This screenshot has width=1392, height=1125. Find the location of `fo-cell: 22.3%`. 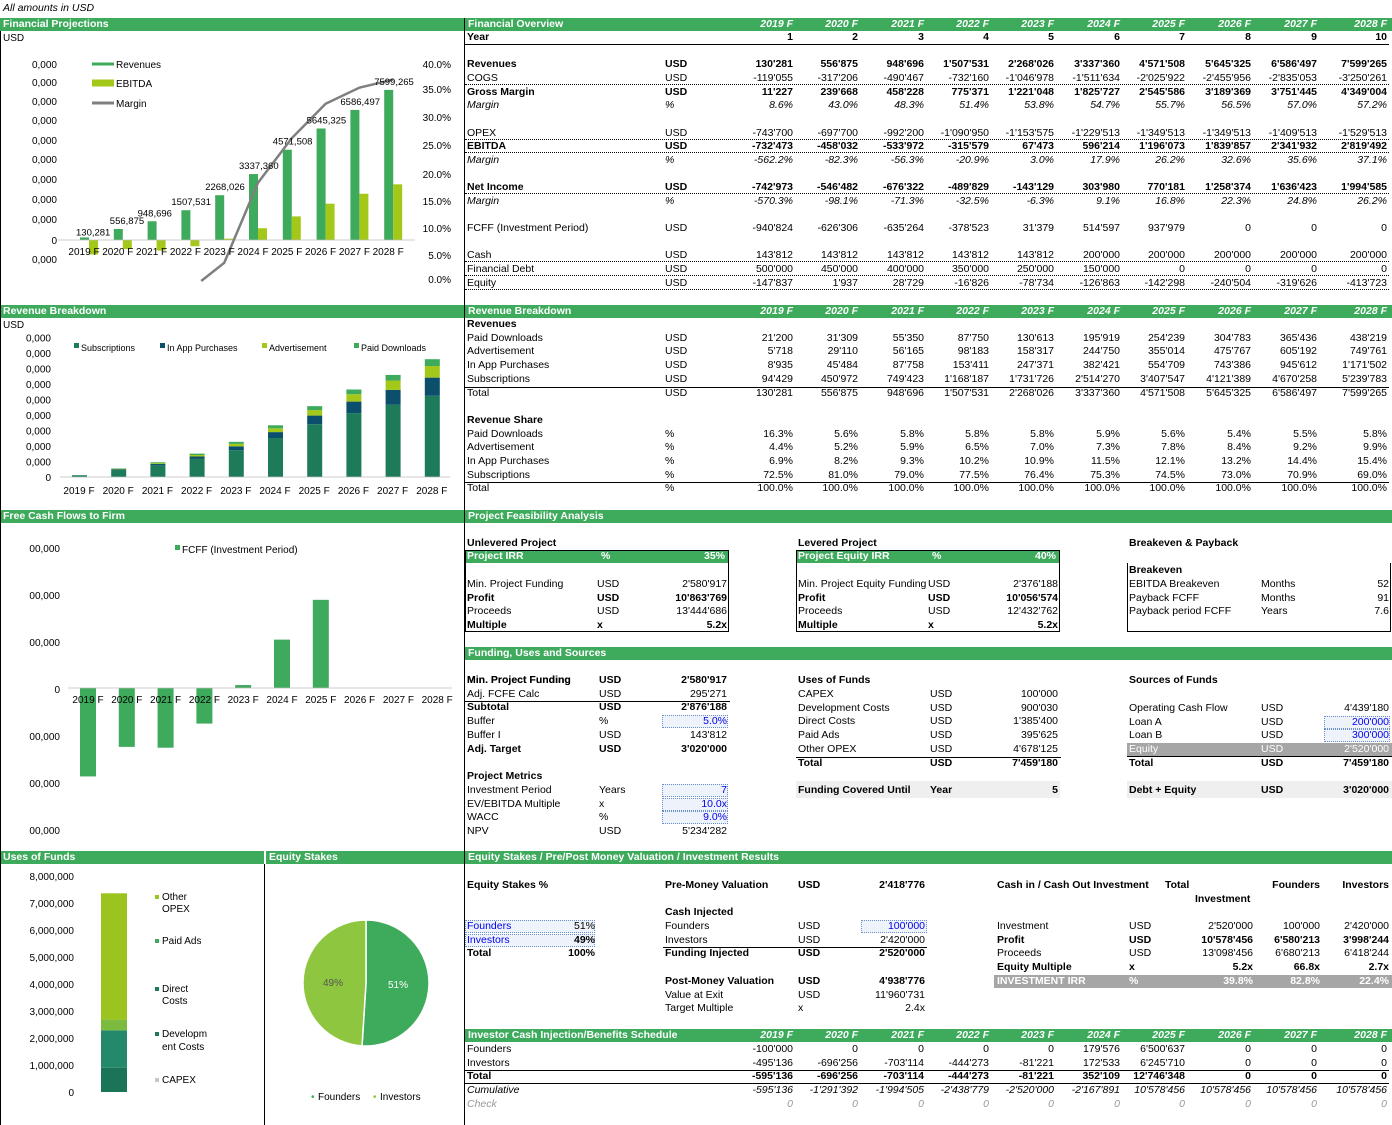

fo-cell: 22.3% is located at coordinates (1236, 200).